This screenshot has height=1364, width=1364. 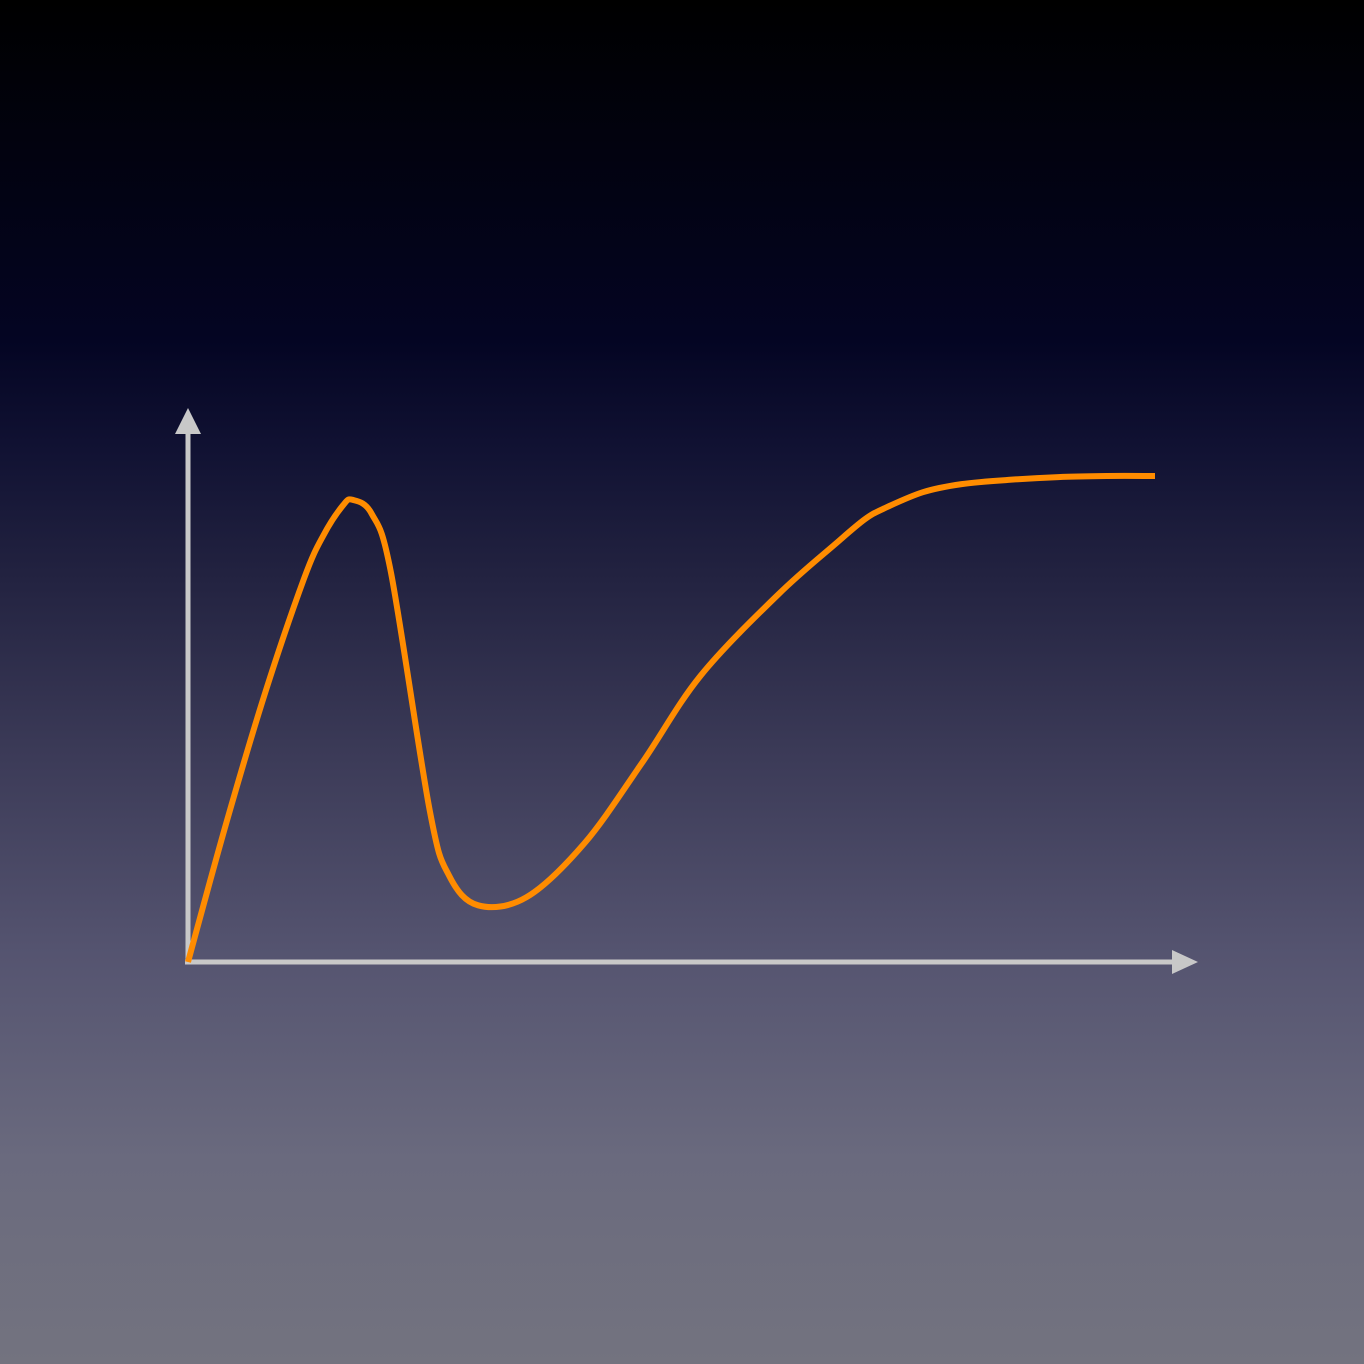 I want to click on x-axis-arrow-icon, so click(x=1185, y=962).